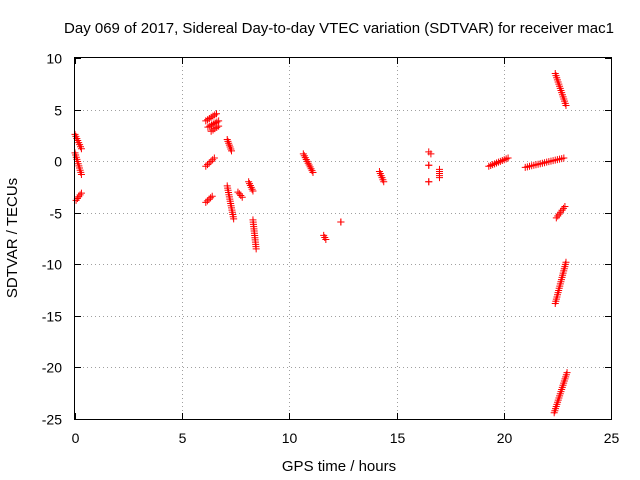 The height and width of the screenshot is (480, 640). I want to click on x-axis-label: GPS time / hours, so click(339, 466).